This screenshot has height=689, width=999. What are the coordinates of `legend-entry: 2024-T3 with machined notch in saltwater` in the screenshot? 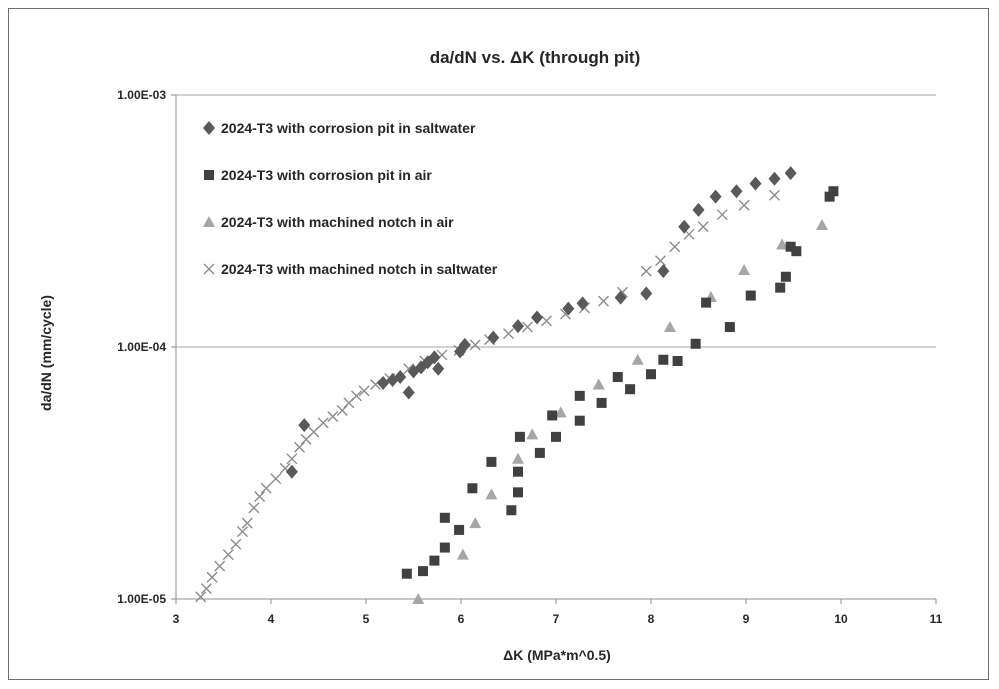 It's located at (350, 269).